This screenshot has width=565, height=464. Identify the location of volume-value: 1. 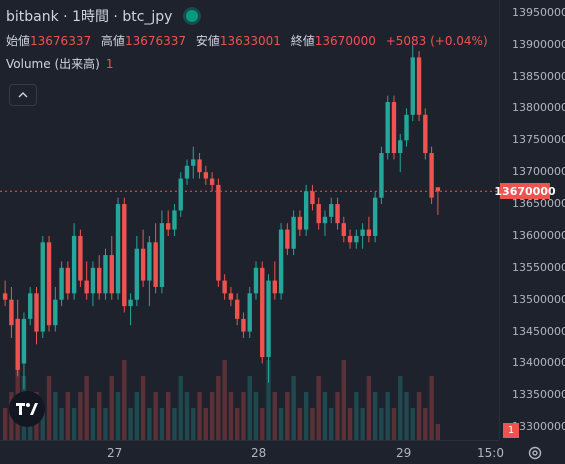
(109, 64).